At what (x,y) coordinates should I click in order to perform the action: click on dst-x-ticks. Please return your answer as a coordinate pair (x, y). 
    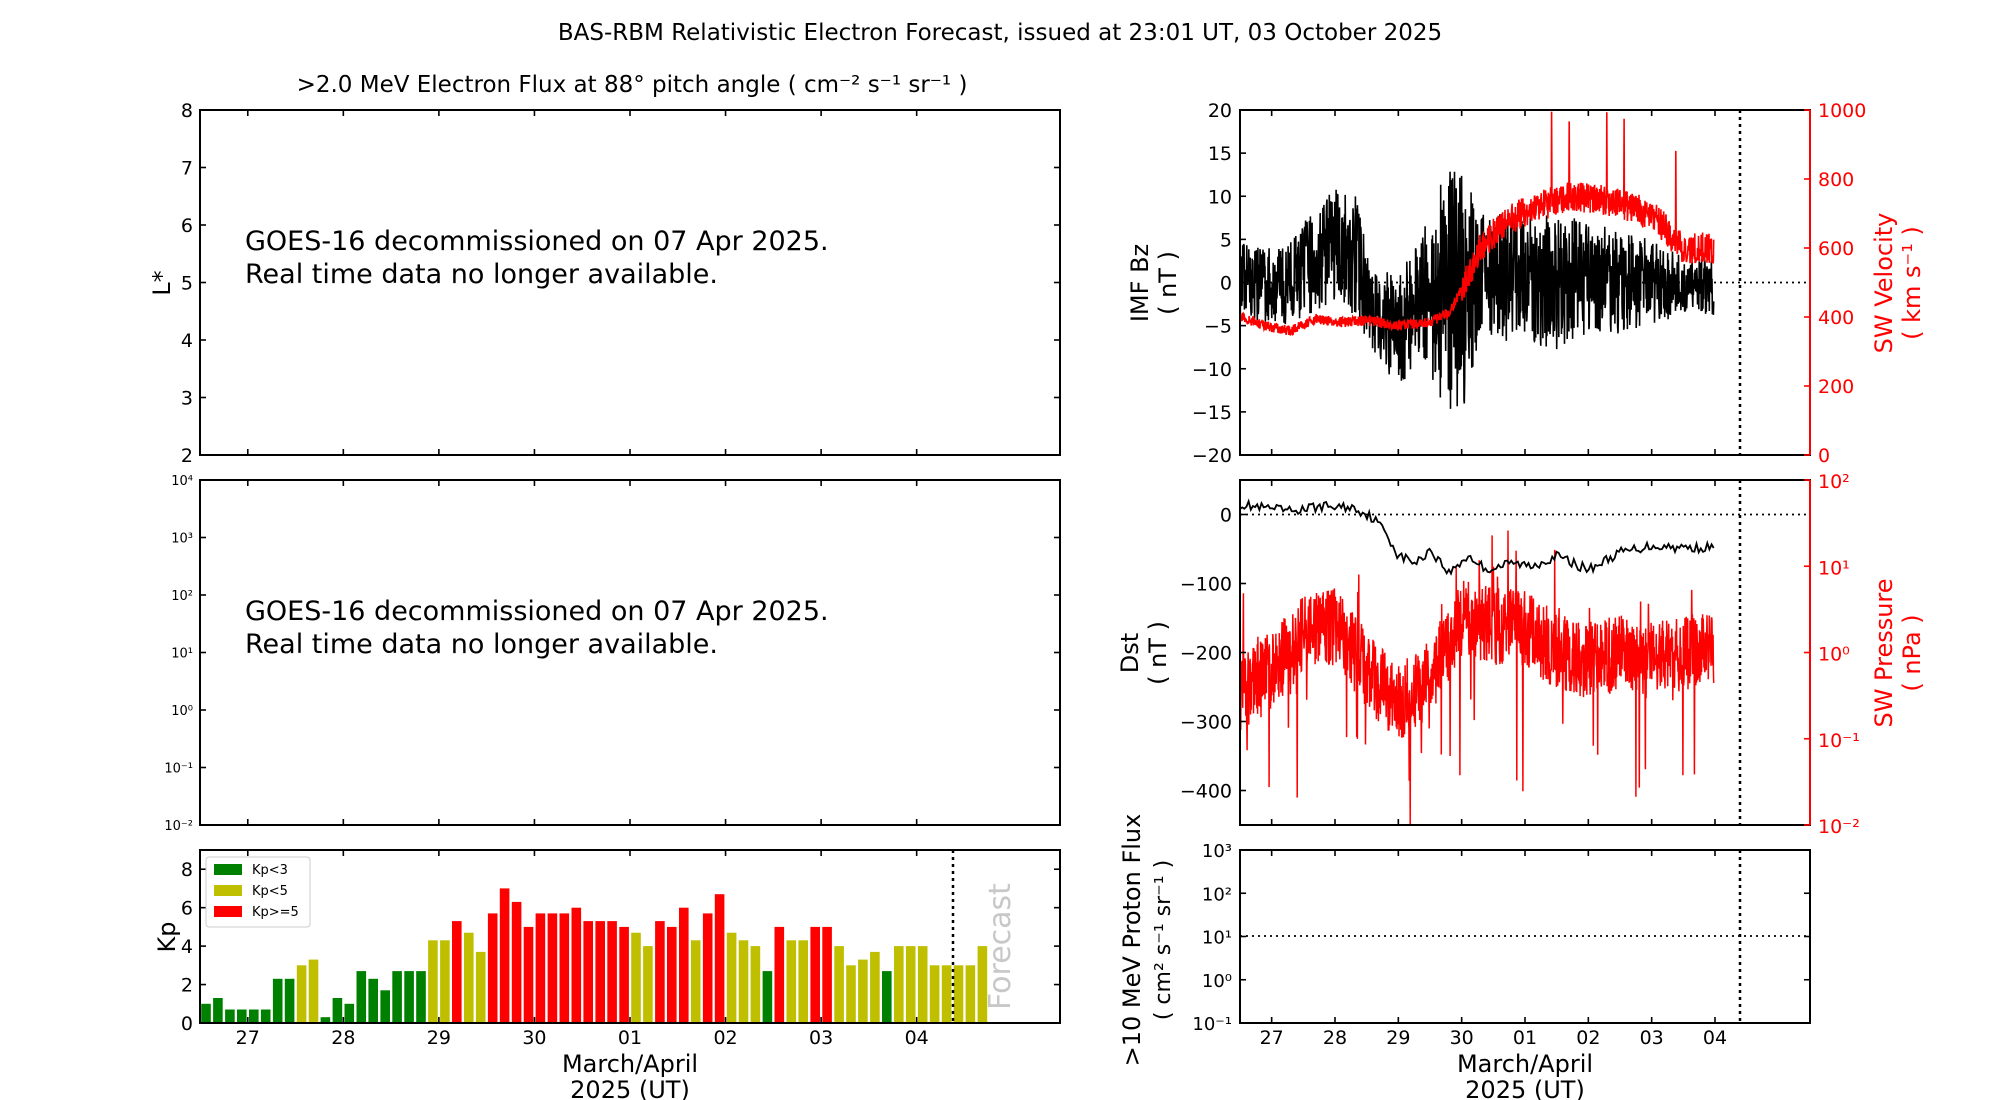
    Looking at the image, I should click on (1493, 652).